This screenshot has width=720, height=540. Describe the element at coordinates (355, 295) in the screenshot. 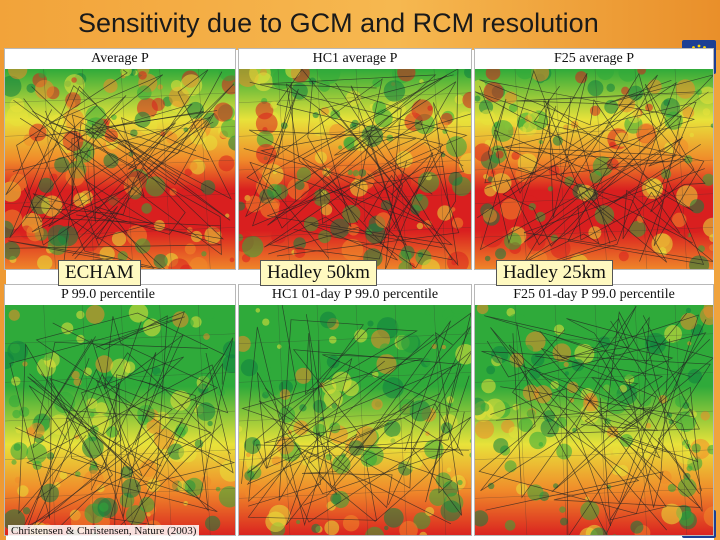

I see `panel-caption: HC1 01-day P 99.0 percentile` at that location.